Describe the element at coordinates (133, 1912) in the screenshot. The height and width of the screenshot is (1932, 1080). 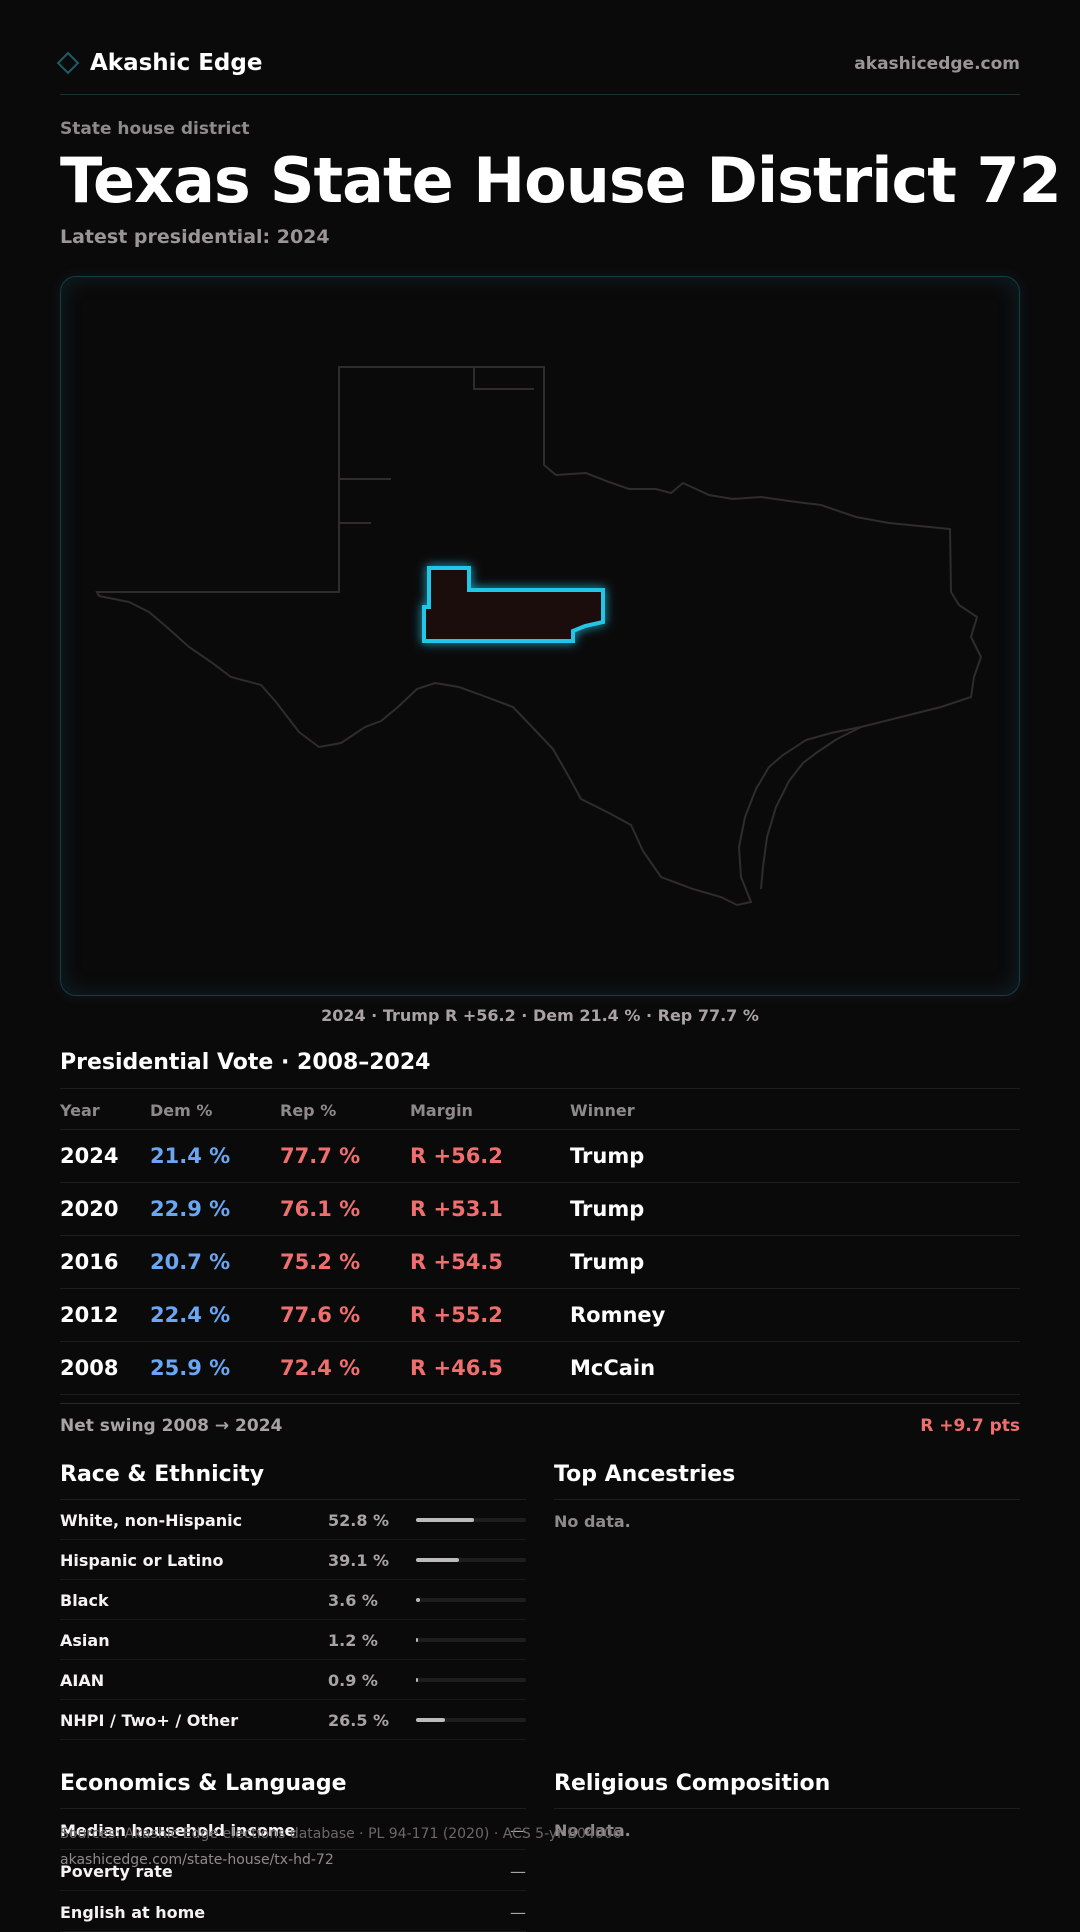
I see `economics-label: English at home` at that location.